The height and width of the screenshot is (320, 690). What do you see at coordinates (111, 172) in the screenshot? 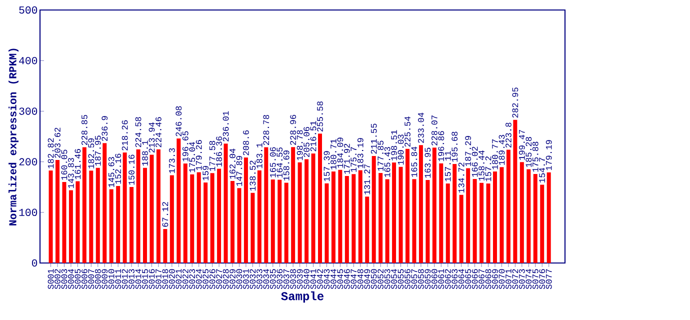
I see `data-label: 145.63` at bounding box center [111, 172].